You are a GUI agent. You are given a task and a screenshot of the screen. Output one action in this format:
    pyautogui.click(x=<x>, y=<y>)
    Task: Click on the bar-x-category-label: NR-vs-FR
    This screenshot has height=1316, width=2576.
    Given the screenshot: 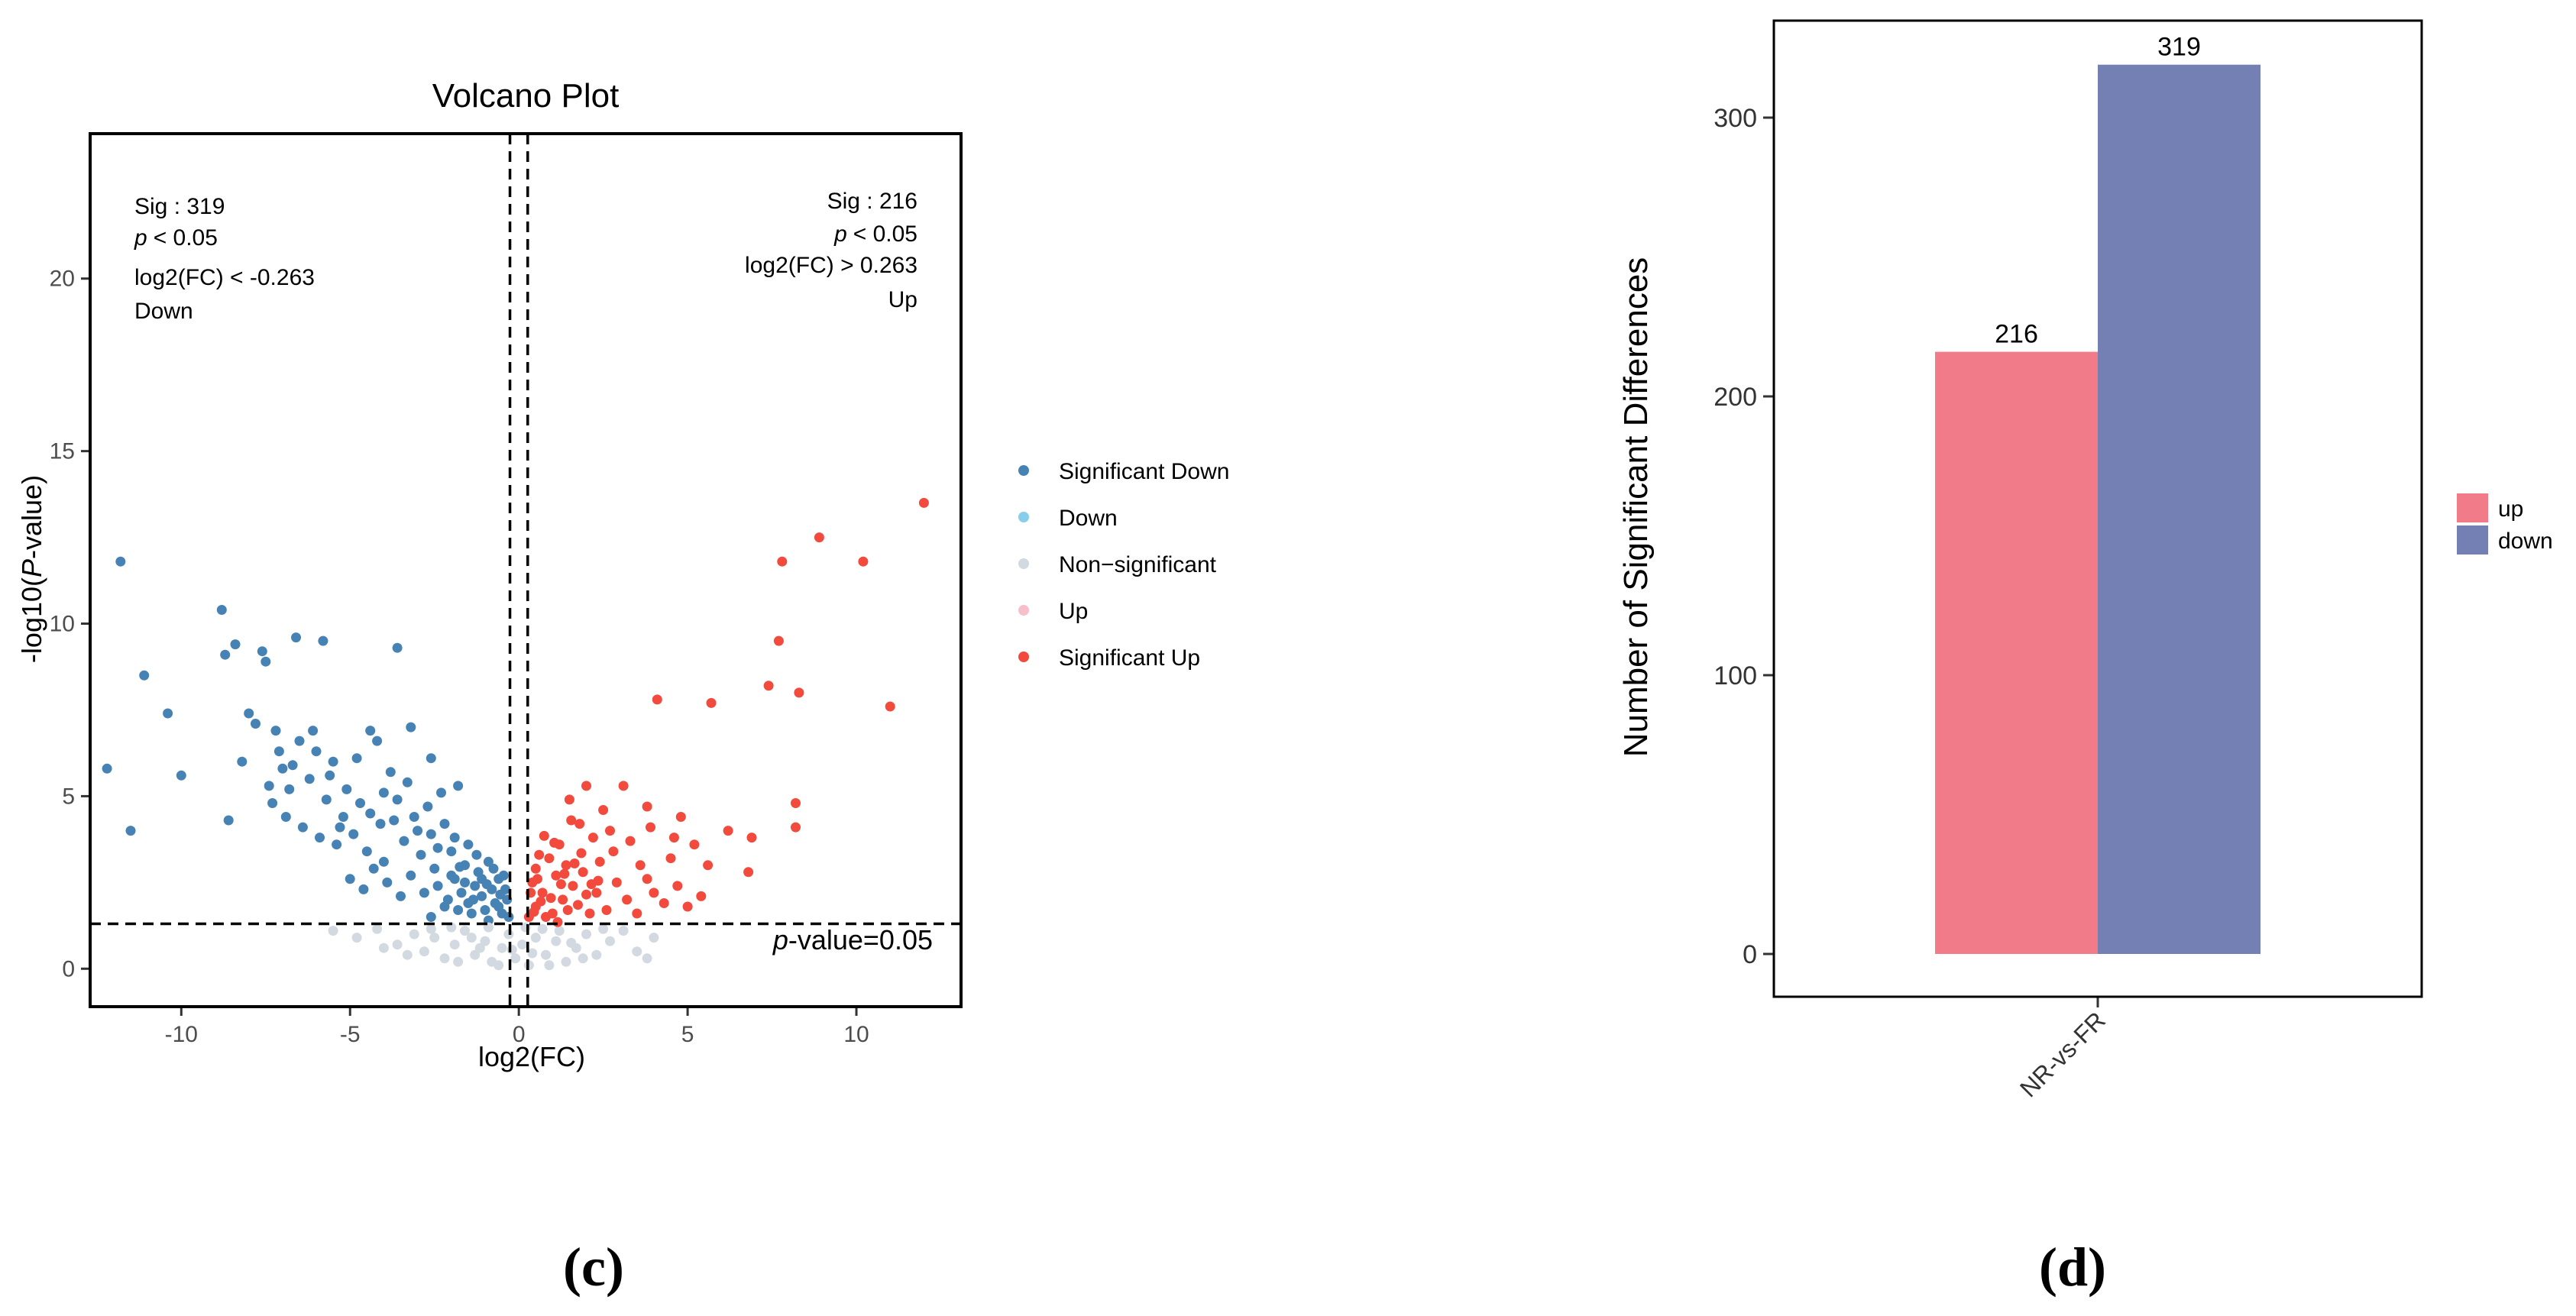 What is the action you would take?
    pyautogui.click(x=2063, y=1054)
    